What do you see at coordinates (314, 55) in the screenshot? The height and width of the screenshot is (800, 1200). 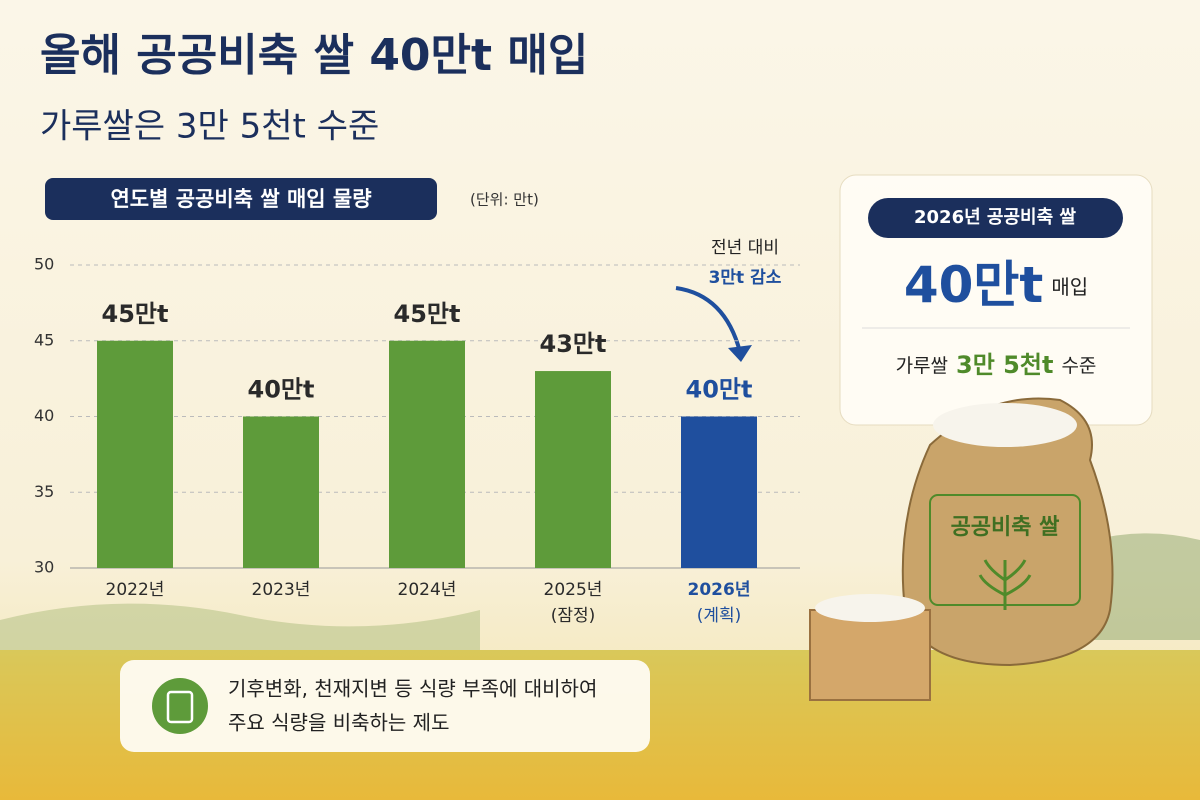 I see `title: 올해 공공비축 쌀 40만t 매입` at bounding box center [314, 55].